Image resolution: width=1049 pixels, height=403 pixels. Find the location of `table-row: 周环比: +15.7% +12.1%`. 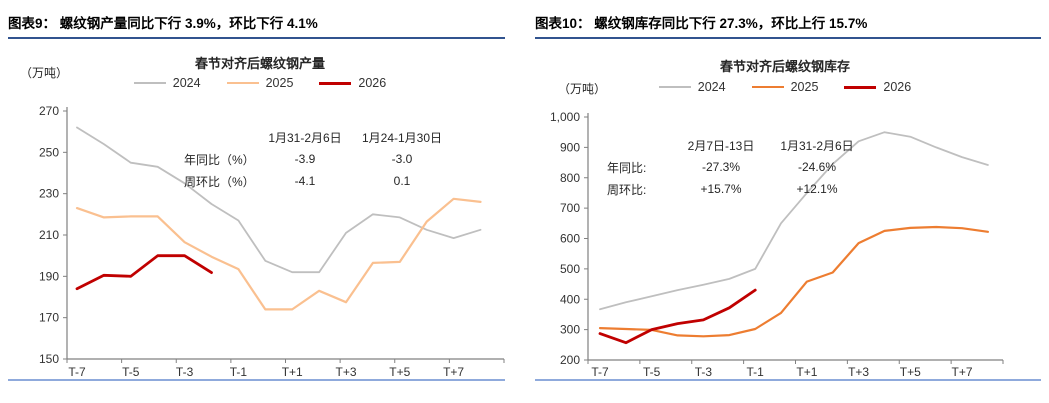

table-row: 周环比: +15.7% +12.1% is located at coordinates (730, 189).